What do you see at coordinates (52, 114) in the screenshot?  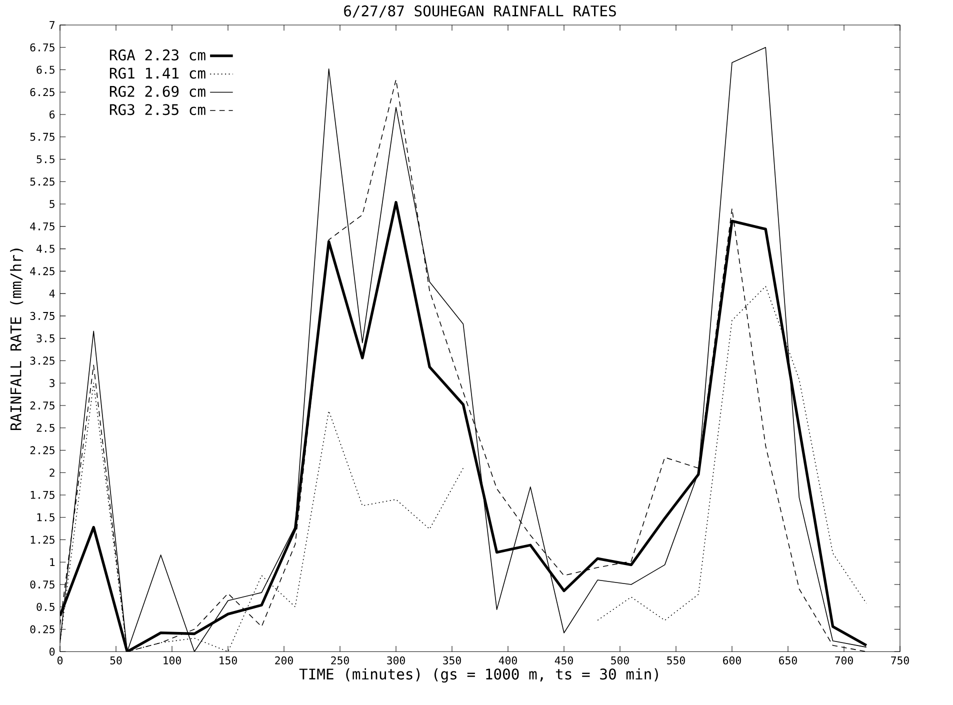 I see `y-tick-label: 6` at bounding box center [52, 114].